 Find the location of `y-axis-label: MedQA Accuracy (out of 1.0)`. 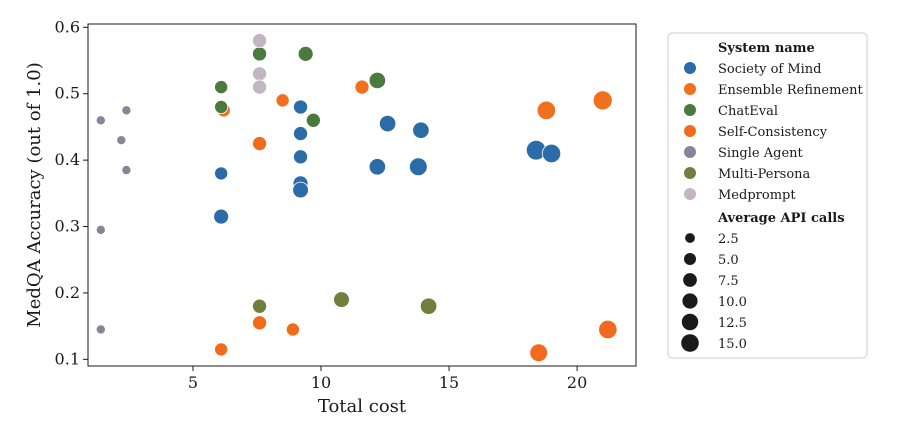

y-axis-label: MedQA Accuracy (out of 1.0) is located at coordinates (34, 194).